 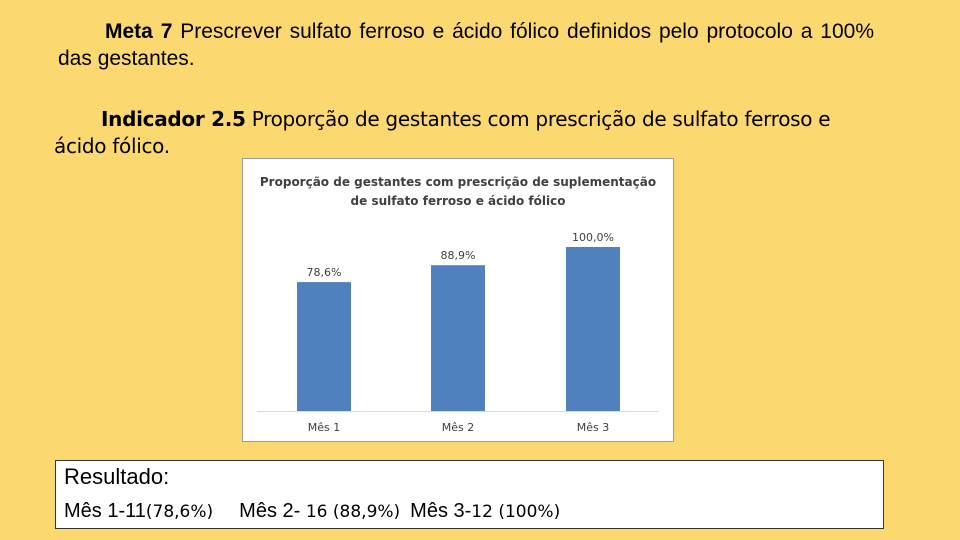 What do you see at coordinates (353, 512) in the screenshot?
I see `resultado-mes2-value: 16 (88,9%)` at bounding box center [353, 512].